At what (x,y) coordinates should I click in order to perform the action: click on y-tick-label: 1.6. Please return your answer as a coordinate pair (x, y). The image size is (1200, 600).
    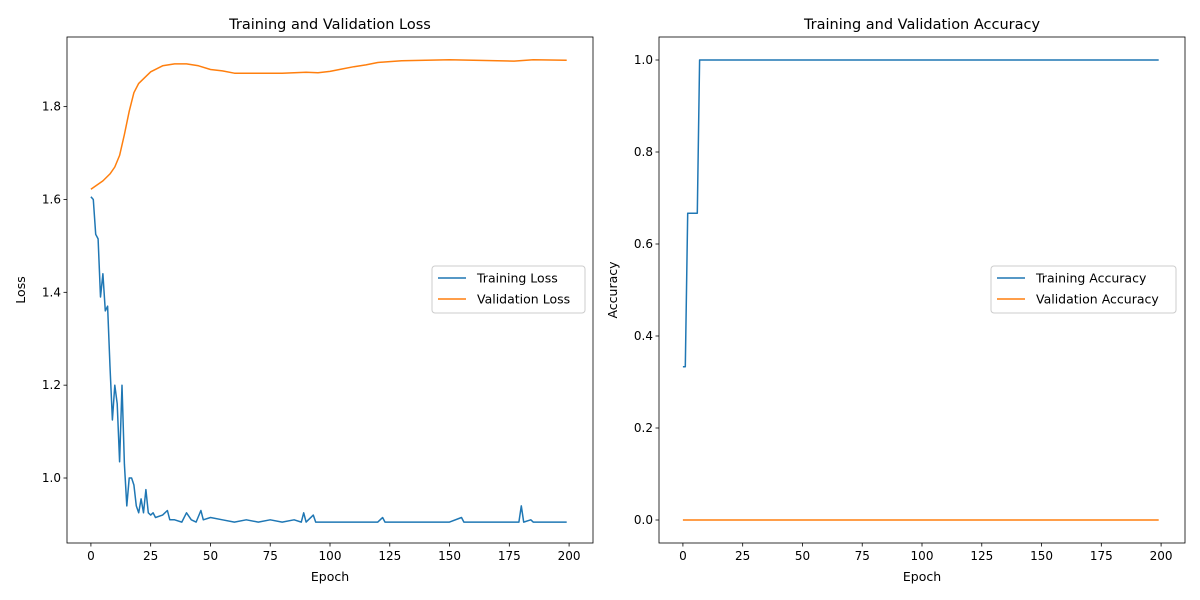
    Looking at the image, I should click on (51, 199).